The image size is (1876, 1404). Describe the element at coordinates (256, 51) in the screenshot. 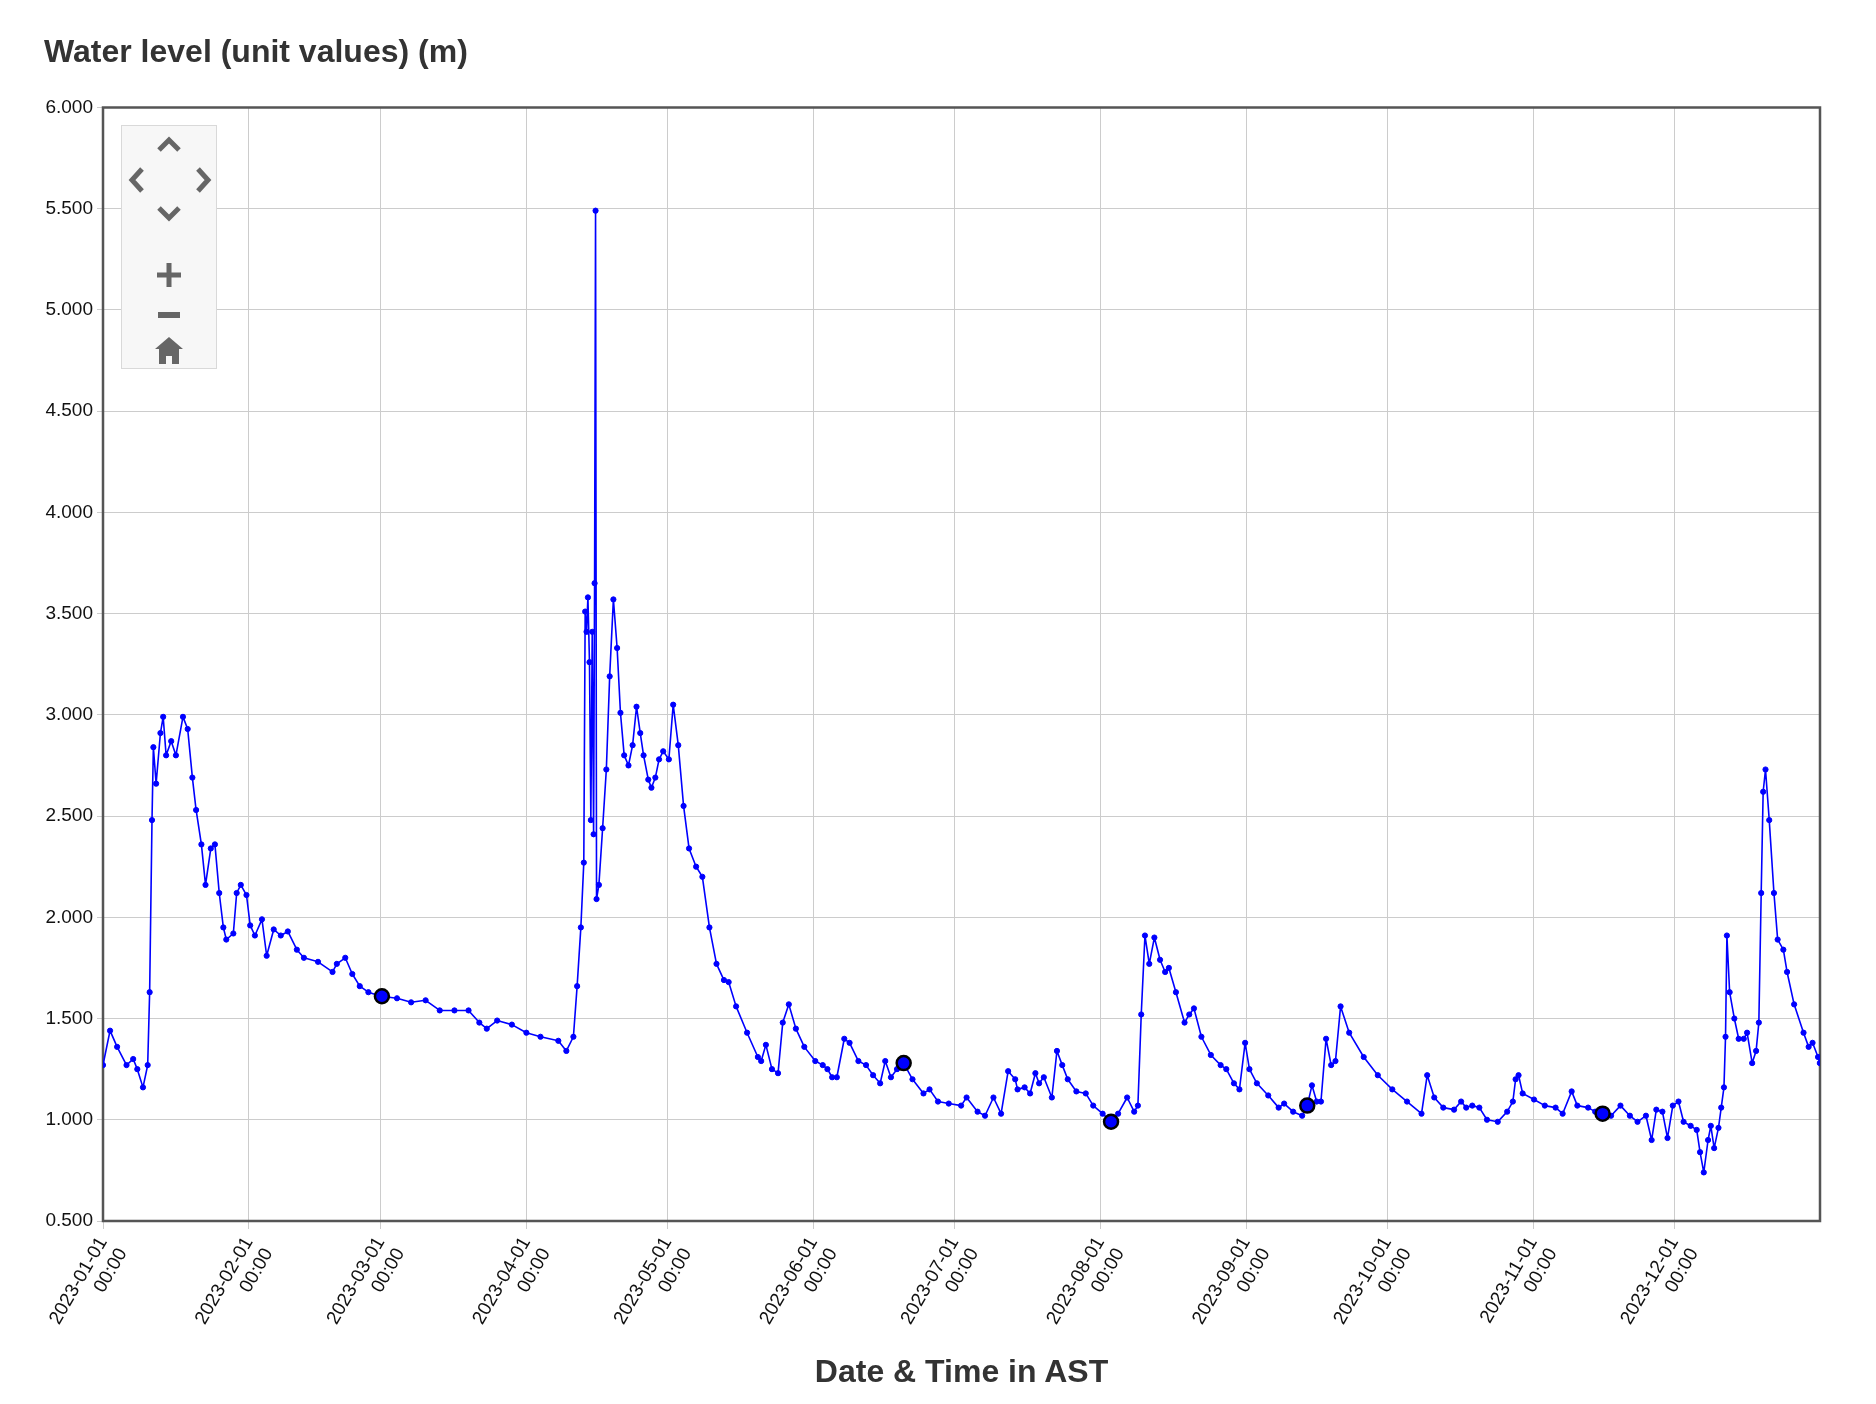

I see `chart-title: Water level (unit values) (m)` at that location.